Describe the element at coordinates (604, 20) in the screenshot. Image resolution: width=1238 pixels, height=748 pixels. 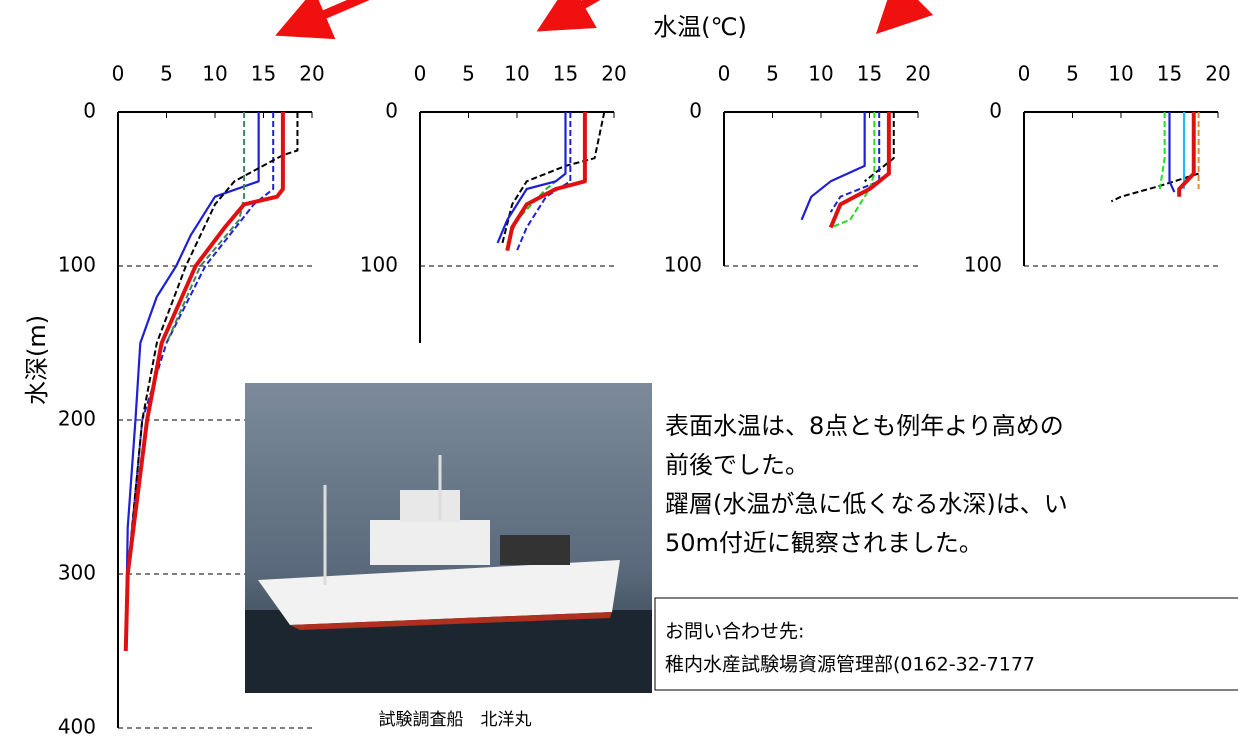
I see `arrows` at that location.